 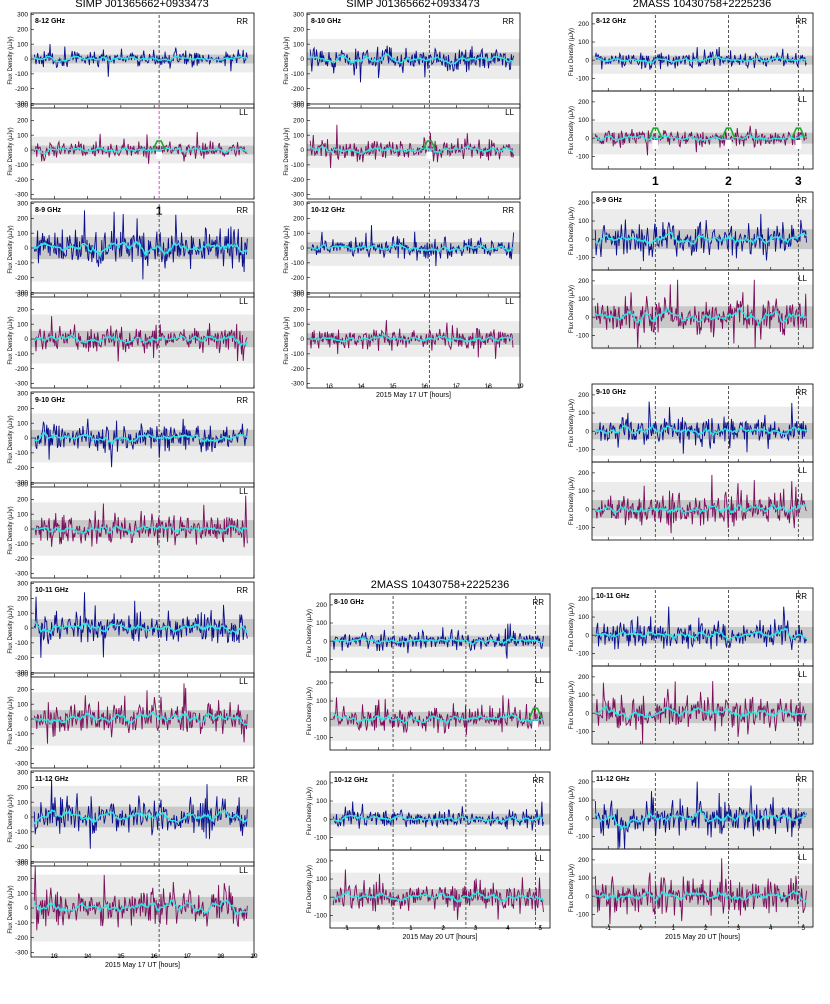 What do you see at coordinates (700, 237) in the screenshot?
I see `flux-series-rr` at bounding box center [700, 237].